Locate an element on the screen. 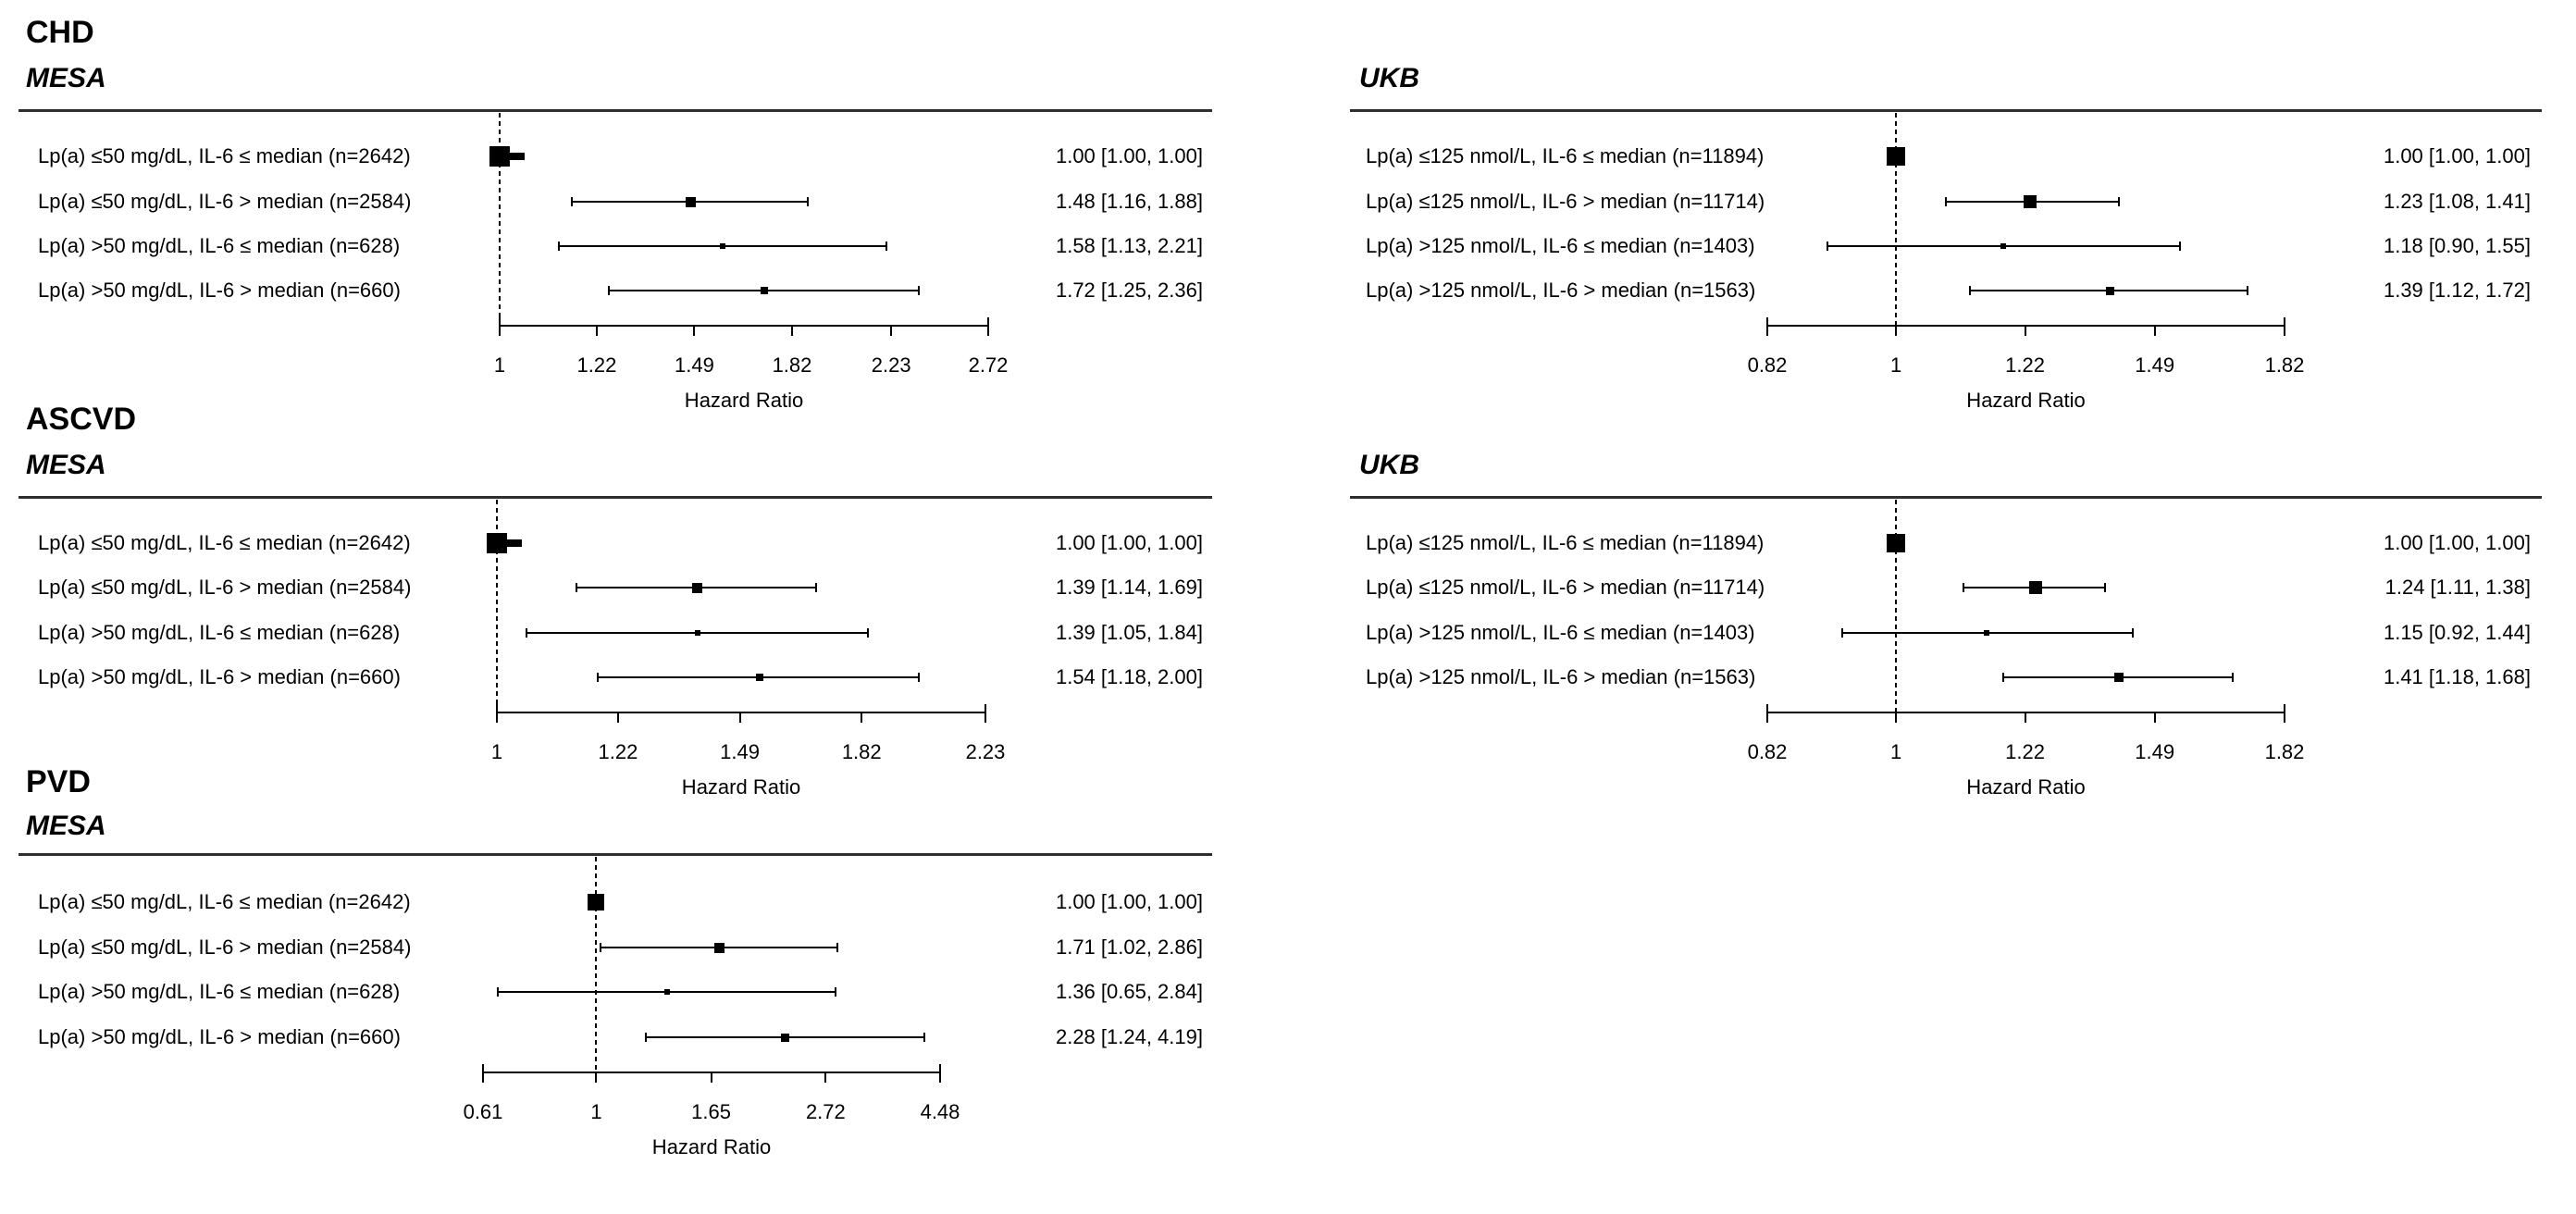 Image resolution: width=2576 pixels, height=1214 pixels. axis-tick-label: 2.23 is located at coordinates (985, 751).